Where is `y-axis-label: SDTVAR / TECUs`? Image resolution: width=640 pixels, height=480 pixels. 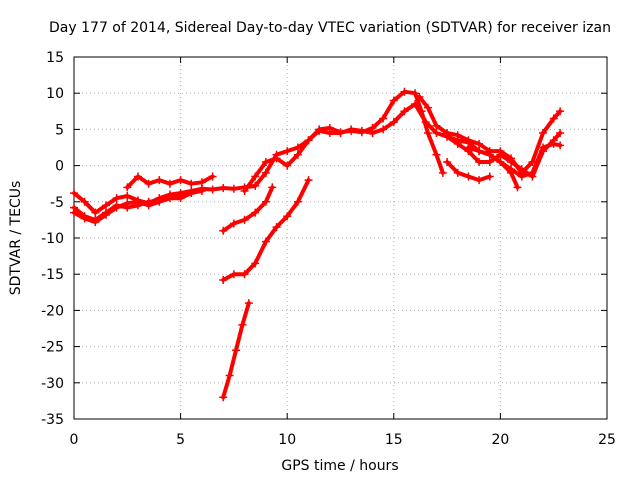
y-axis-label: SDTVAR / TECUs is located at coordinates (16, 238).